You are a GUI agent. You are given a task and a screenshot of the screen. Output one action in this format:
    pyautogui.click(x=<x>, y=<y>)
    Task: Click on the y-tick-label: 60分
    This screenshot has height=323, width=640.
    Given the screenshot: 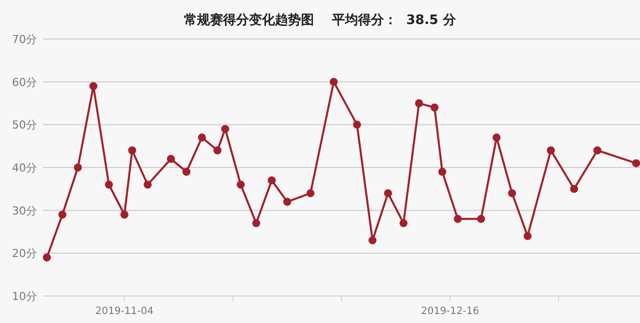 What is the action you would take?
    pyautogui.click(x=24, y=82)
    